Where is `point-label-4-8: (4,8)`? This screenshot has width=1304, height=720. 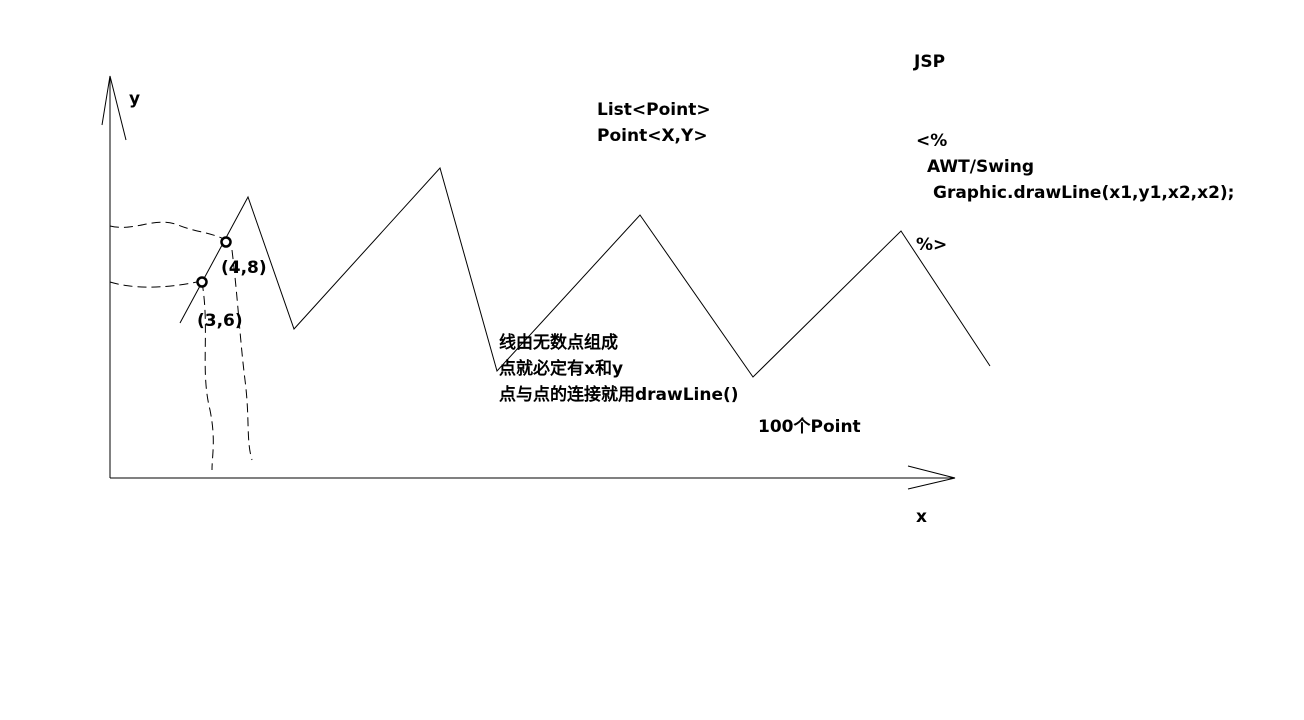 point-label-4-8: (4,8) is located at coordinates (244, 268).